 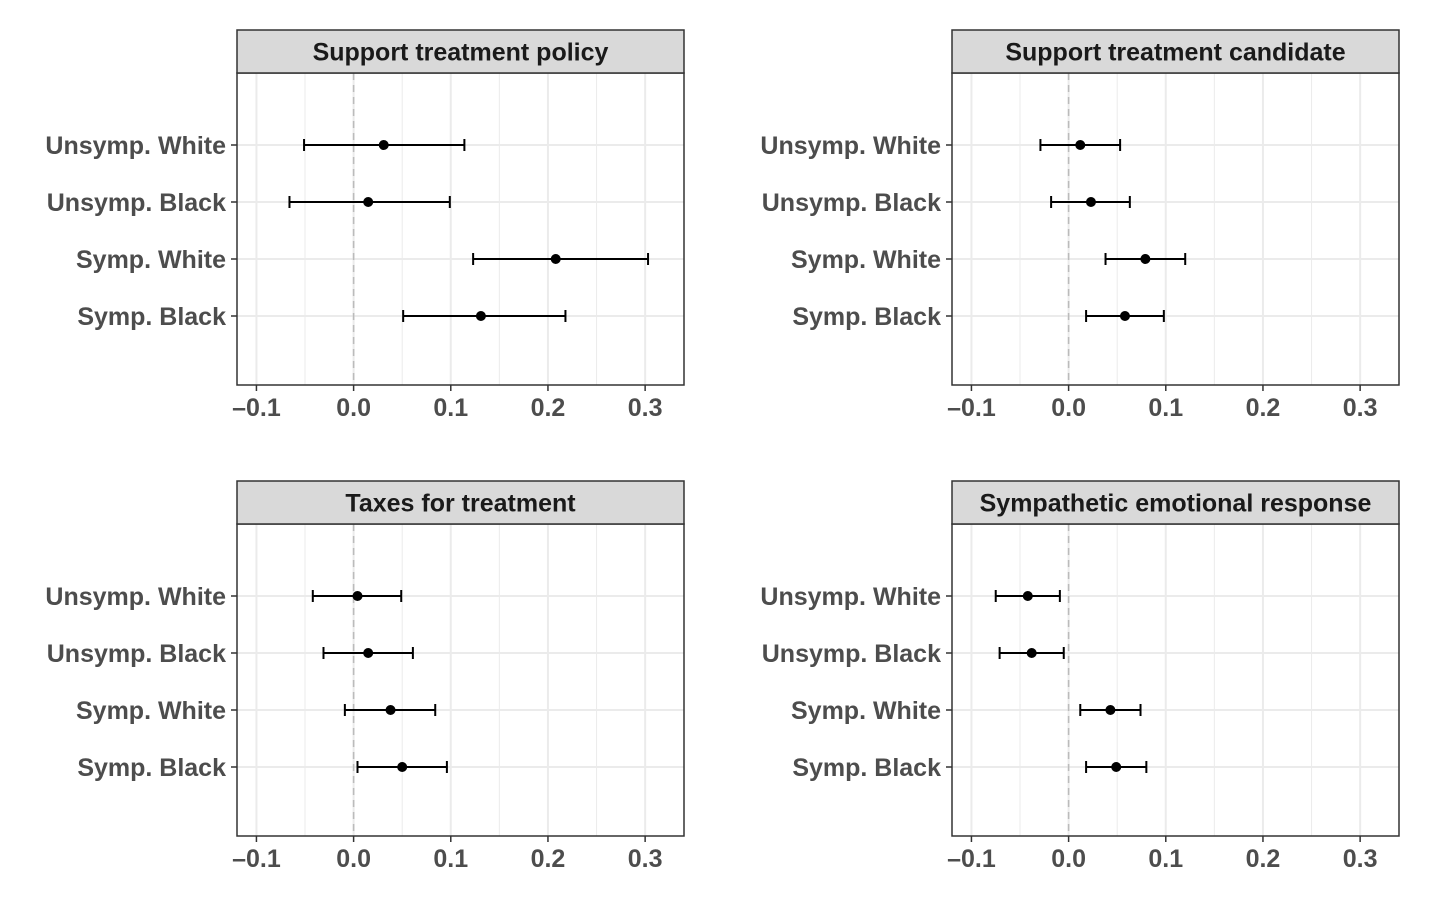 I want to click on facet-title: Sympathetic emotional response, so click(x=1176, y=504).